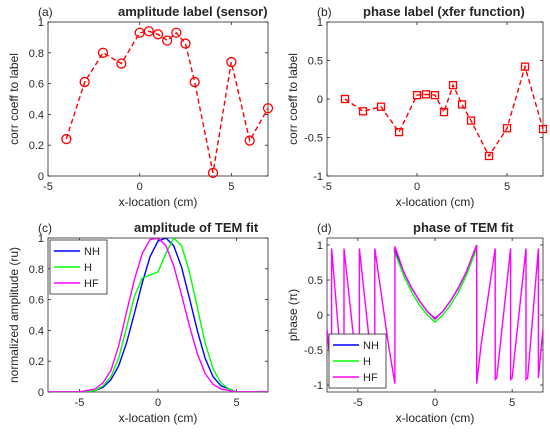 The height and width of the screenshot is (436, 550). I want to click on y-axis-label: phase (π), so click(293, 315).